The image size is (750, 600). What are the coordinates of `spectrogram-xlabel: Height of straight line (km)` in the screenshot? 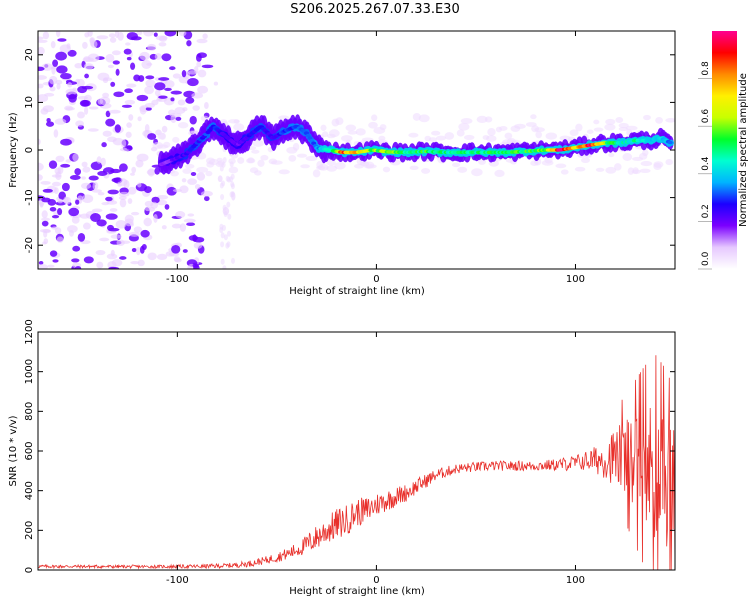 It's located at (357, 291).